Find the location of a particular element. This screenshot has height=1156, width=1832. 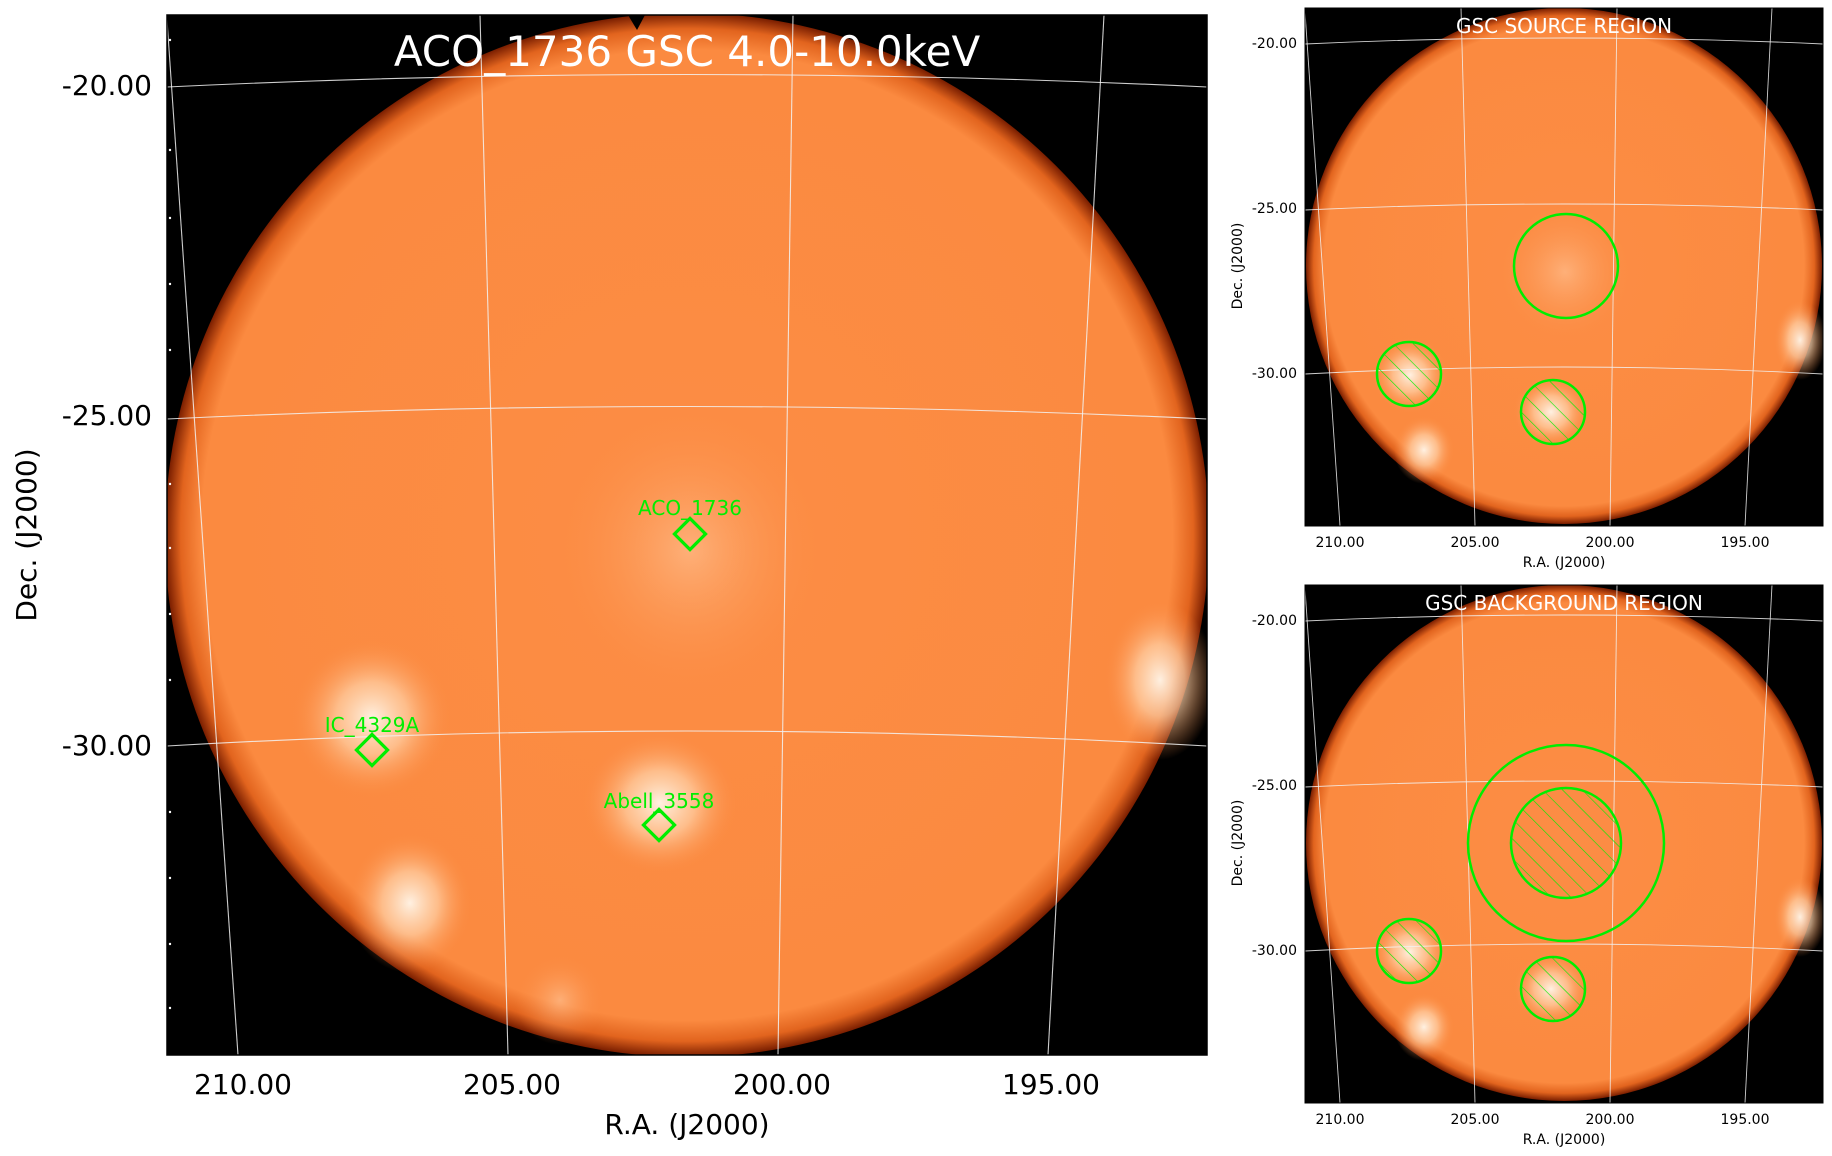

source-y-axis-label: Dec. (J2000) is located at coordinates (1238, 266).